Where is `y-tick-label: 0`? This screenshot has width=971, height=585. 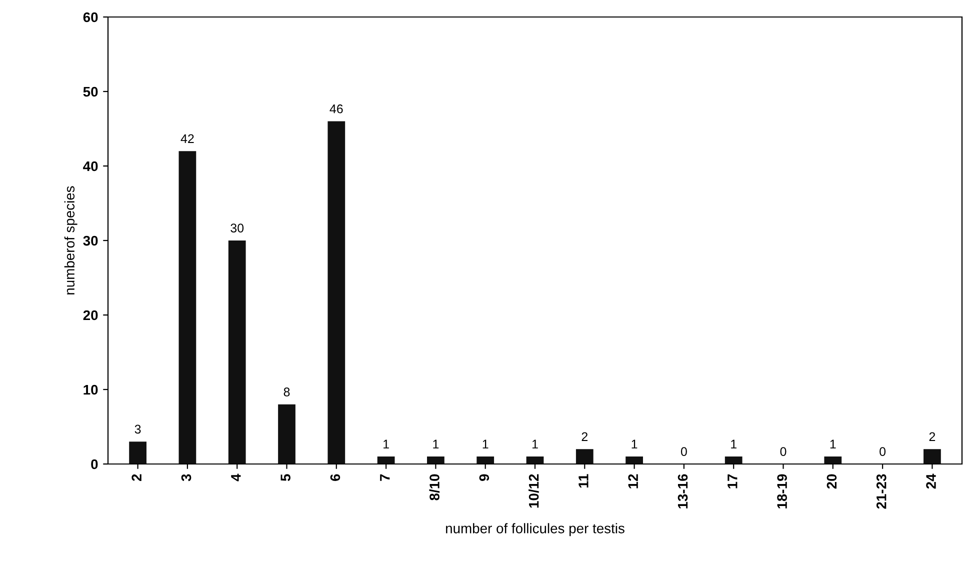
y-tick-label: 0 is located at coordinates (94, 464).